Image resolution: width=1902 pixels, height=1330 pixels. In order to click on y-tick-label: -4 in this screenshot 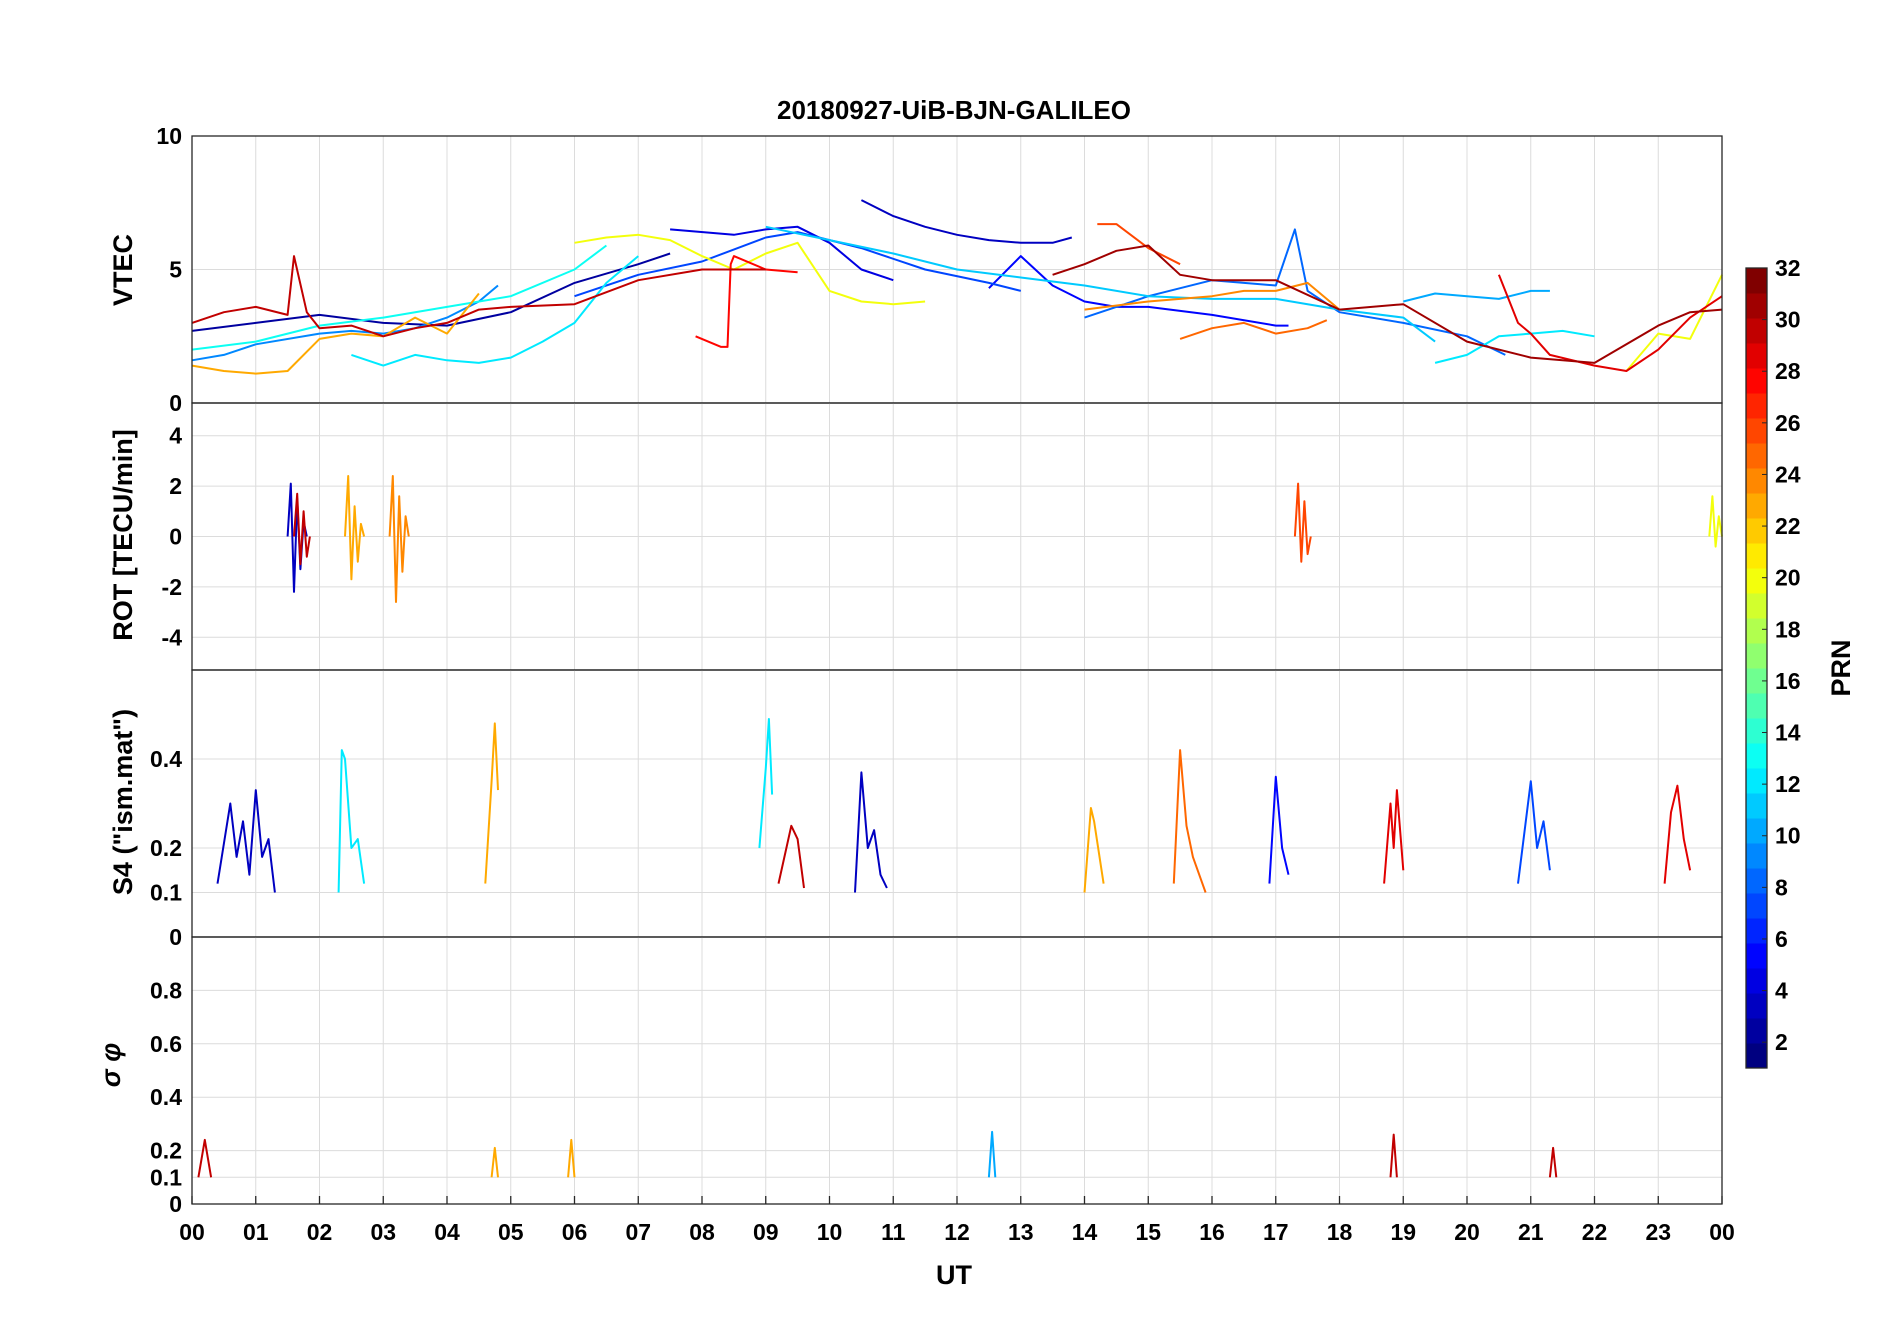, I will do `click(172, 637)`.